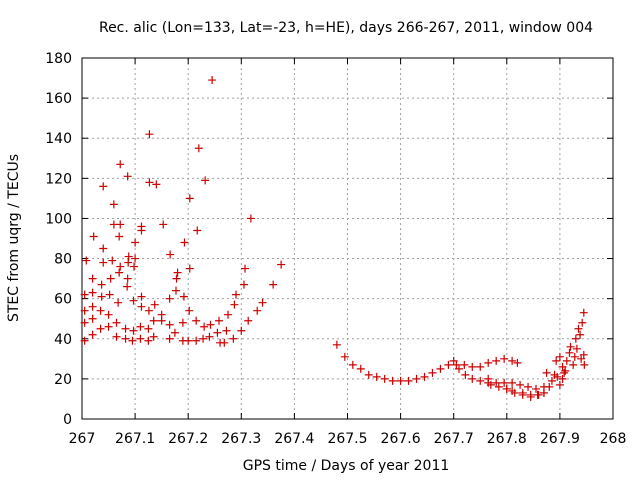  I want to click on x-tick-label: 267, so click(82, 439).